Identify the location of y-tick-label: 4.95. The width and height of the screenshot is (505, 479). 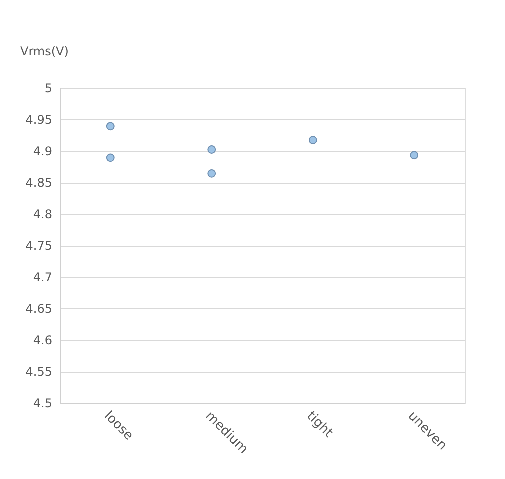
(39, 120).